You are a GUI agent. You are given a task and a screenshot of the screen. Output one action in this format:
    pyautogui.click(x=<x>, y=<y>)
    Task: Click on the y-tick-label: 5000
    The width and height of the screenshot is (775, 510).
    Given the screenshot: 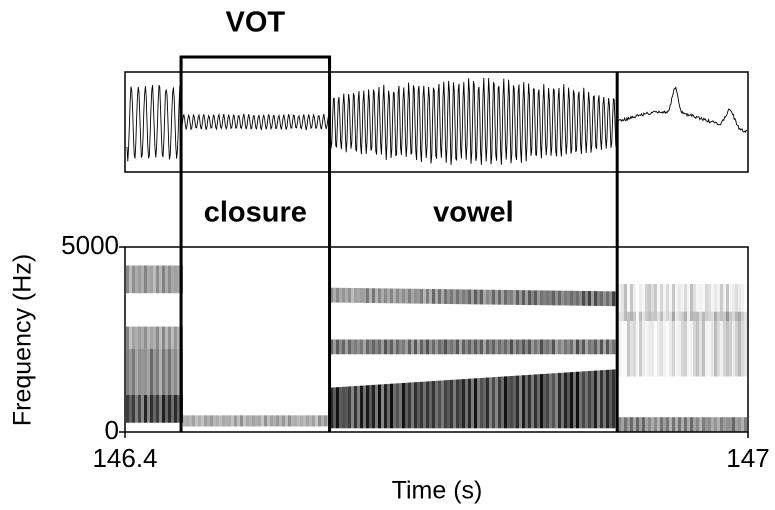 What is the action you would take?
    pyautogui.click(x=90, y=245)
    